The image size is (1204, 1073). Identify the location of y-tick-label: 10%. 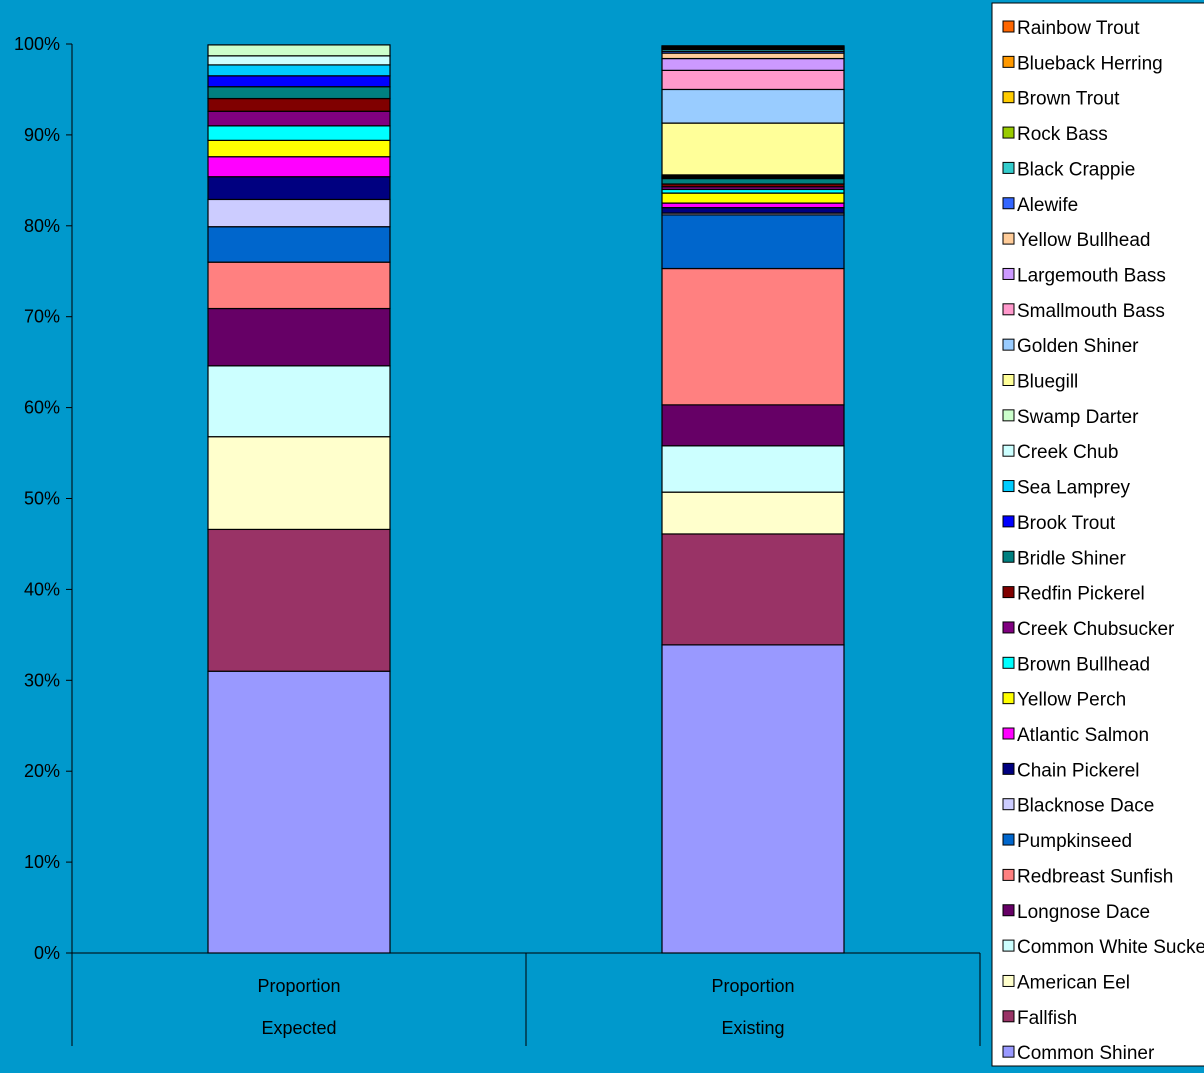
(42, 862).